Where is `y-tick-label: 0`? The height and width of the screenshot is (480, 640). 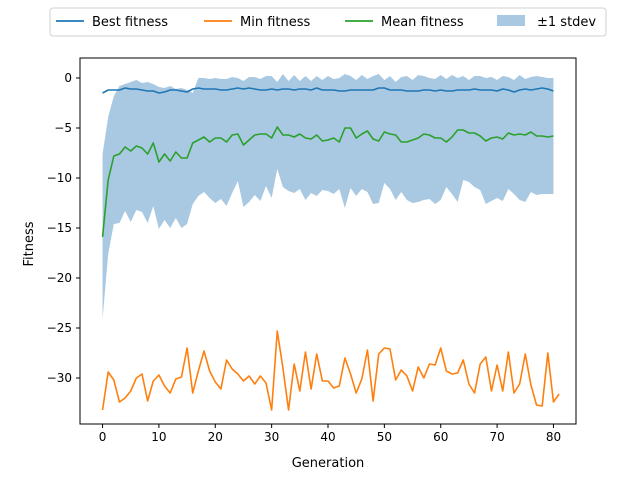
y-tick-label: 0 is located at coordinates (68, 78).